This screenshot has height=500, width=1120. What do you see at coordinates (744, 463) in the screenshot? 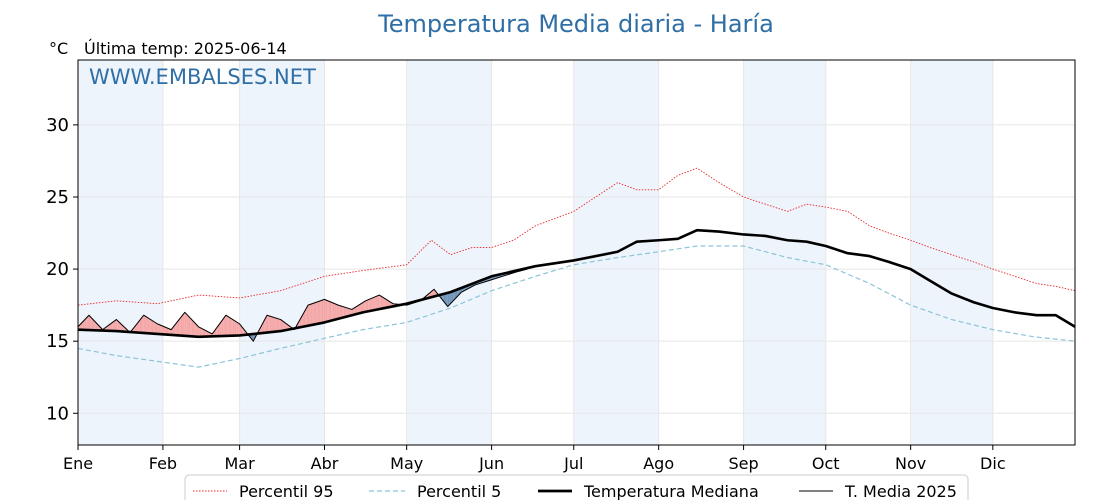
I see `x-tick-label: Sep` at bounding box center [744, 463].